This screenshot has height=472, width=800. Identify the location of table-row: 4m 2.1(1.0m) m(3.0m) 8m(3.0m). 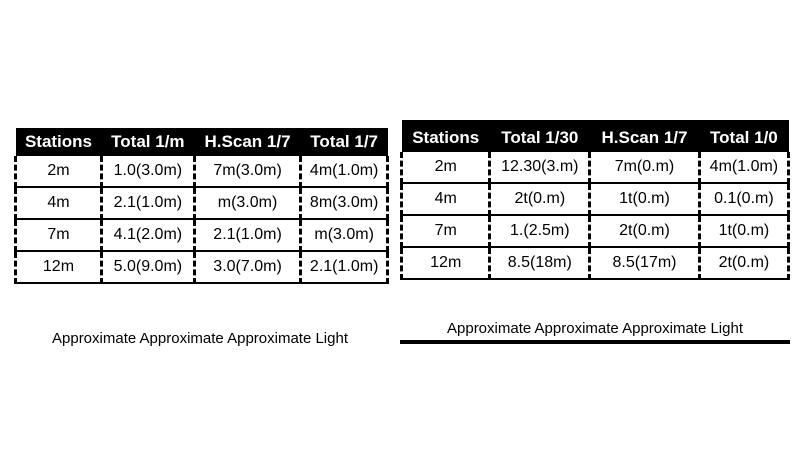
(201, 203).